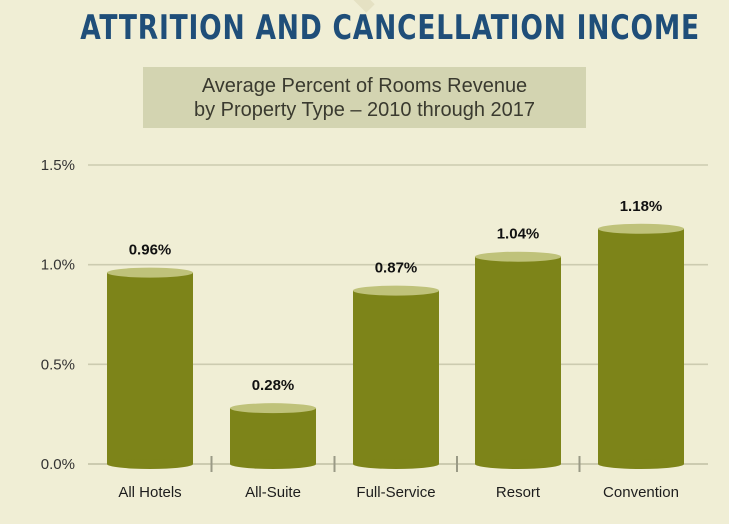 The width and height of the screenshot is (729, 524). Describe the element at coordinates (641, 206) in the screenshot. I see `data-label: 1.18%` at that location.